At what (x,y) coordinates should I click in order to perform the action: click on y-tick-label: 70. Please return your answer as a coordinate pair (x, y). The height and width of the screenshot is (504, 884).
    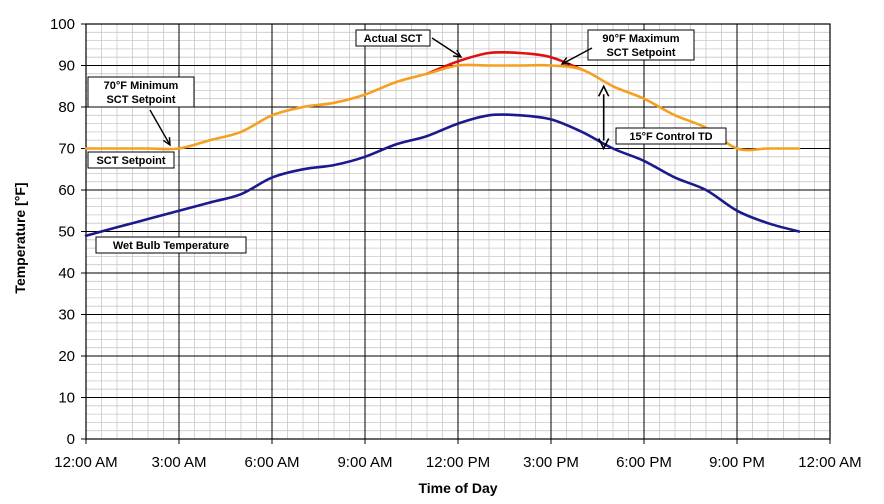
    Looking at the image, I should click on (66, 149).